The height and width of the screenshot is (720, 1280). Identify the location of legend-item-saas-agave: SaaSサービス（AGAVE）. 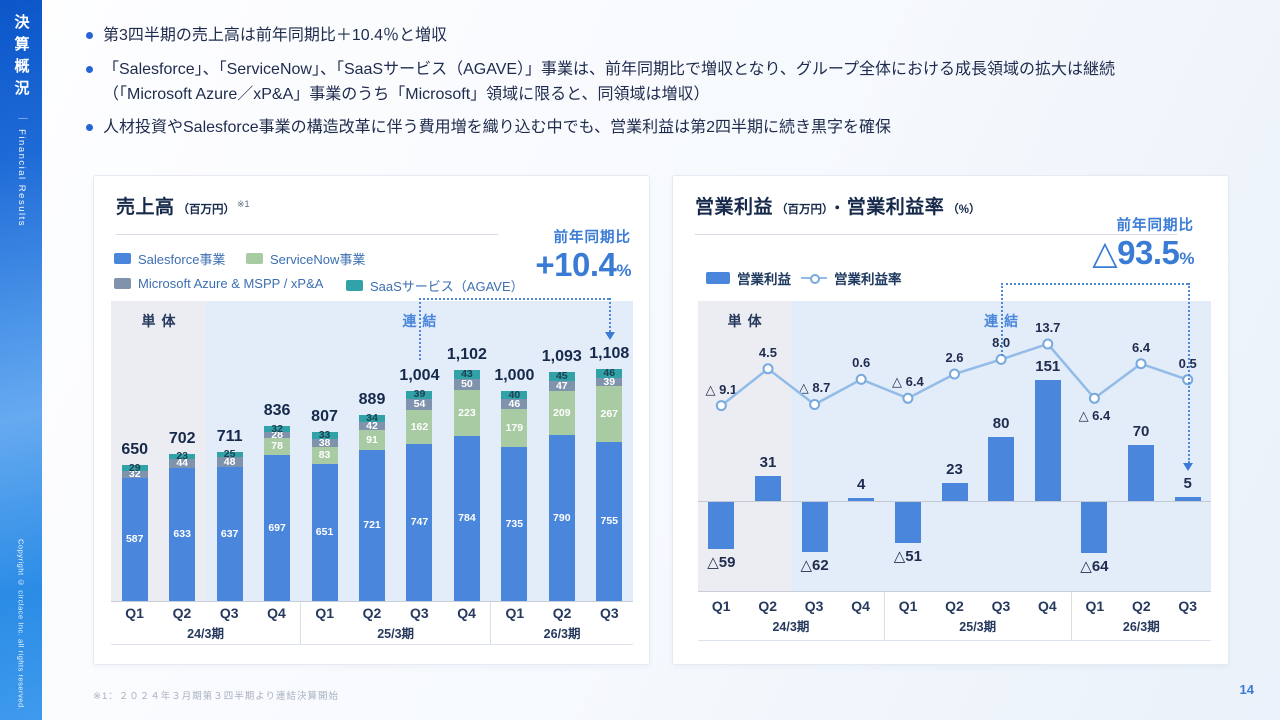
(435, 285).